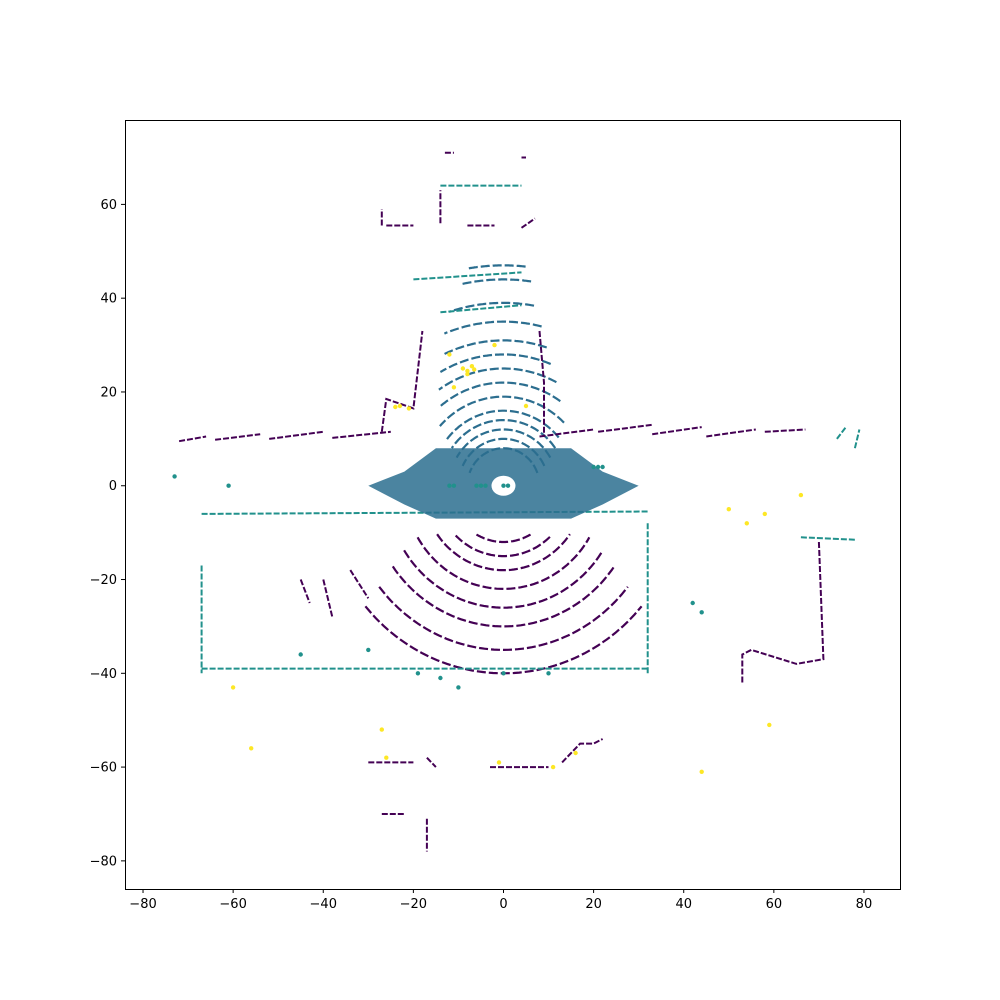 This screenshot has width=1000, height=1000. I want to click on y-tick-label: 0, so click(113, 486).